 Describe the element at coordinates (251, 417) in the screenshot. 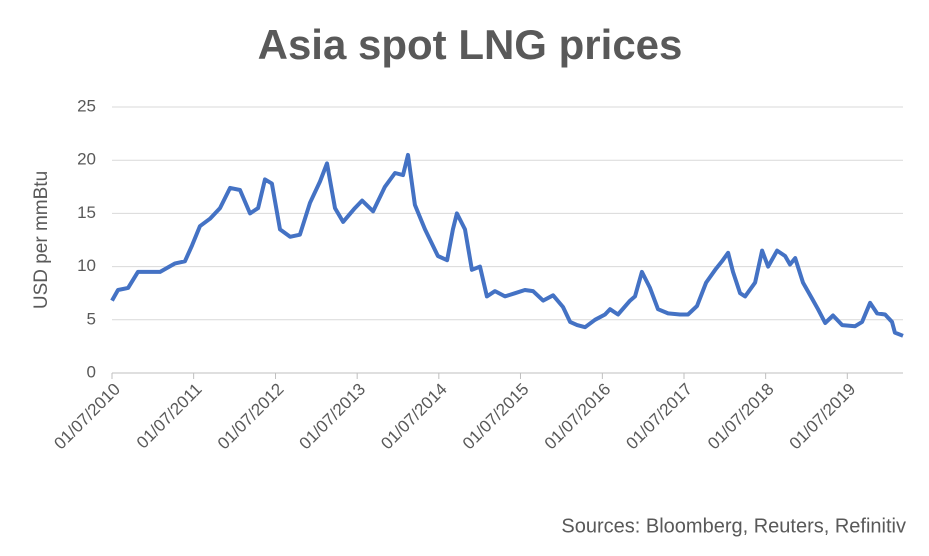

I see `x-tick-label: 01/07/2012` at that location.